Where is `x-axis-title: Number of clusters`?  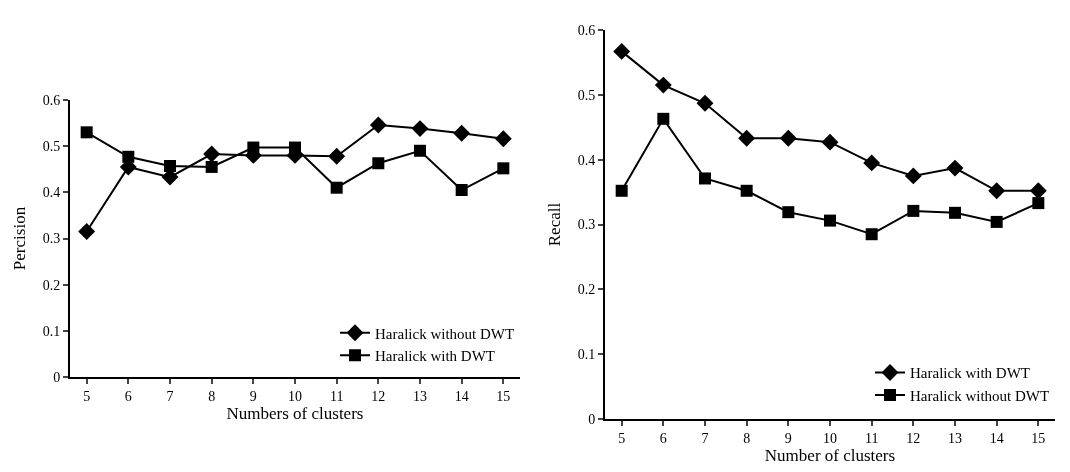 x-axis-title: Number of clusters is located at coordinates (830, 455).